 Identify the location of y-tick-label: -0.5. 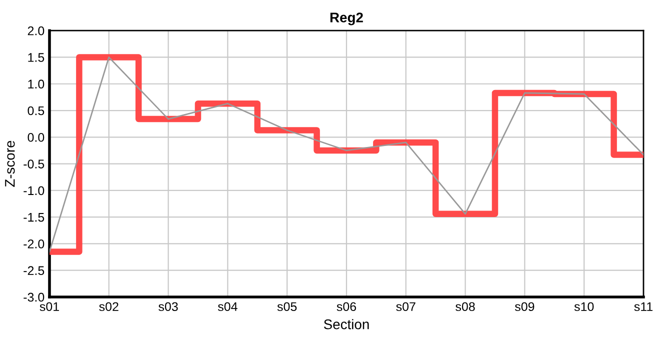
(34, 164).